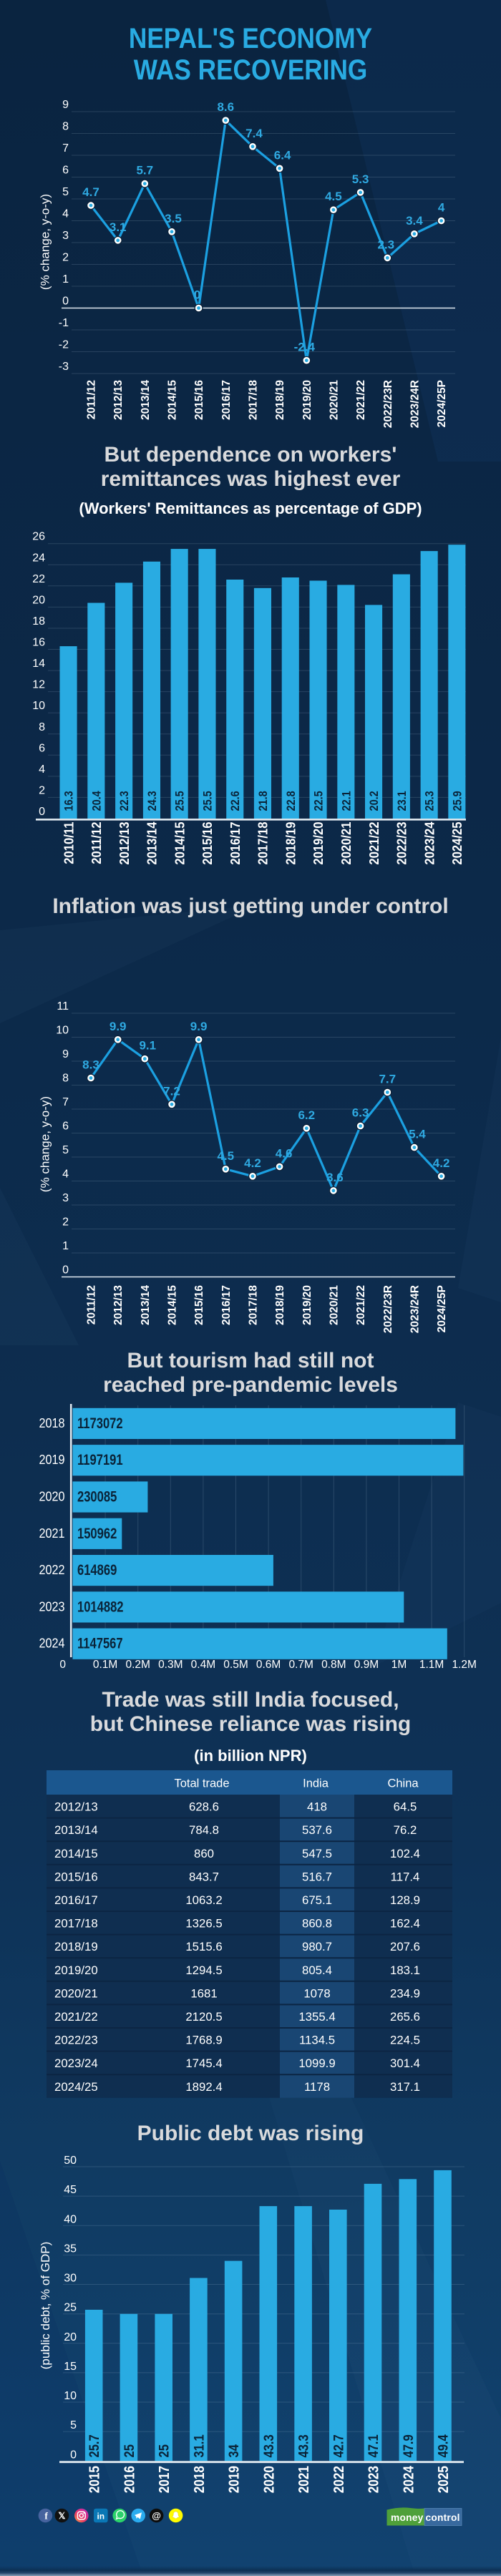 This screenshot has height=2576, width=501. Describe the element at coordinates (409, 2445) in the screenshot. I see `svg-text: 47.9` at that location.